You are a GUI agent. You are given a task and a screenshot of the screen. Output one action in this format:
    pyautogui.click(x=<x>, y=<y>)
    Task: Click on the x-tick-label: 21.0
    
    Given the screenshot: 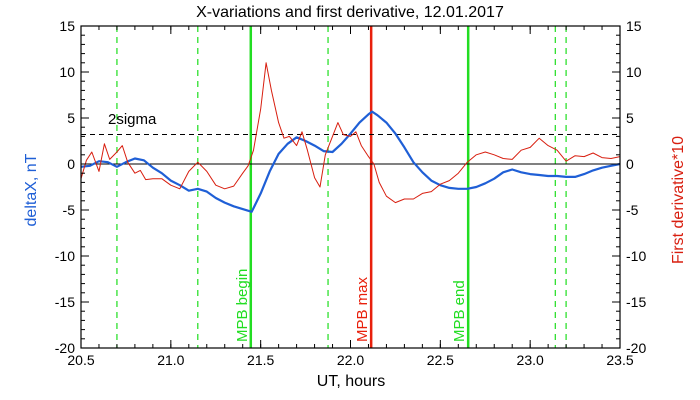 What is the action you would take?
    pyautogui.click(x=170, y=360)
    